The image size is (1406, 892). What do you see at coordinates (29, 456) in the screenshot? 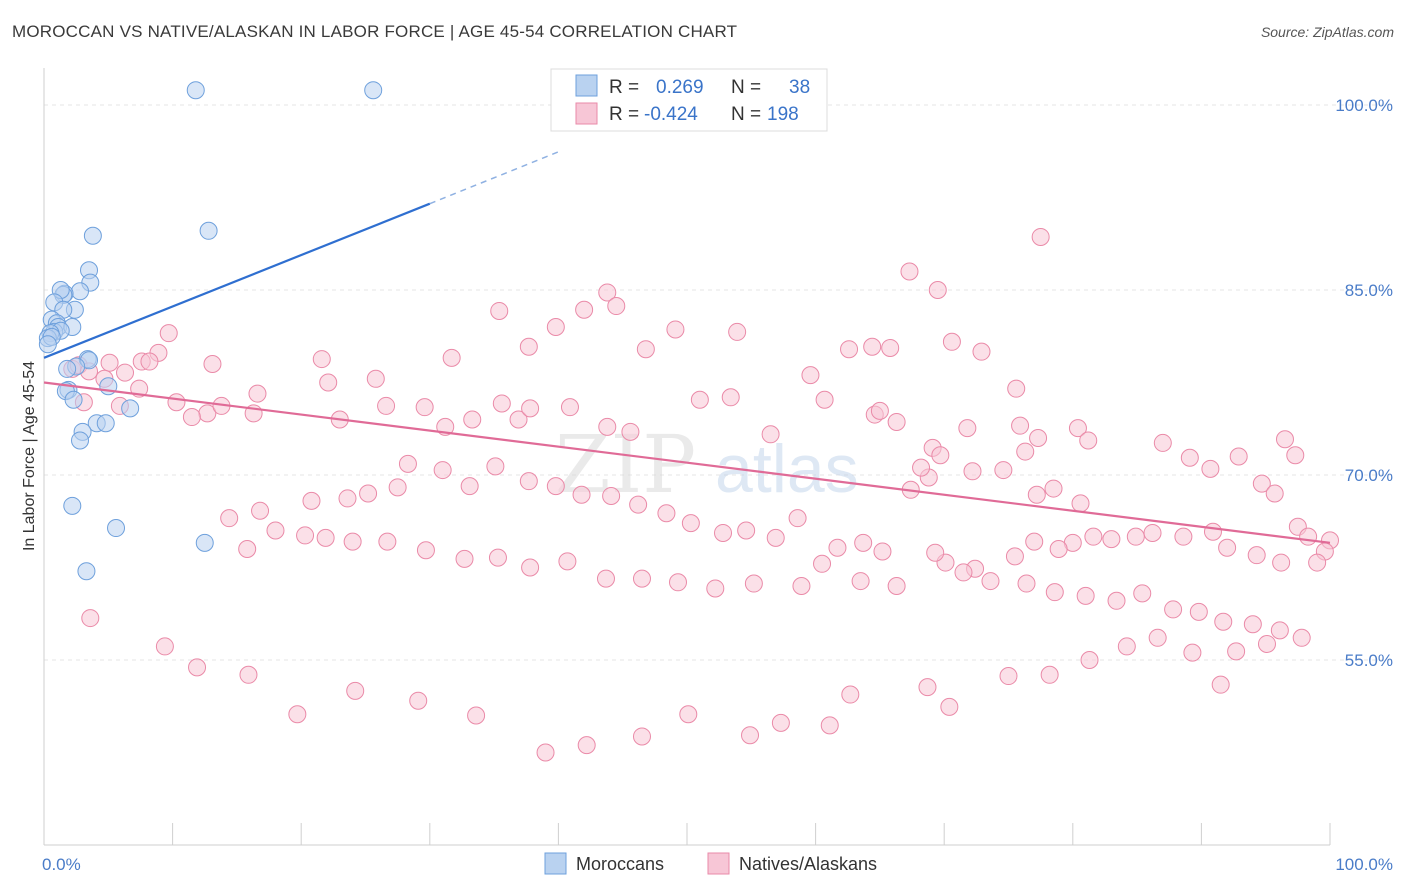
I see `y-axis-title: In Labor Force | Age 45-54` at bounding box center [29, 456].